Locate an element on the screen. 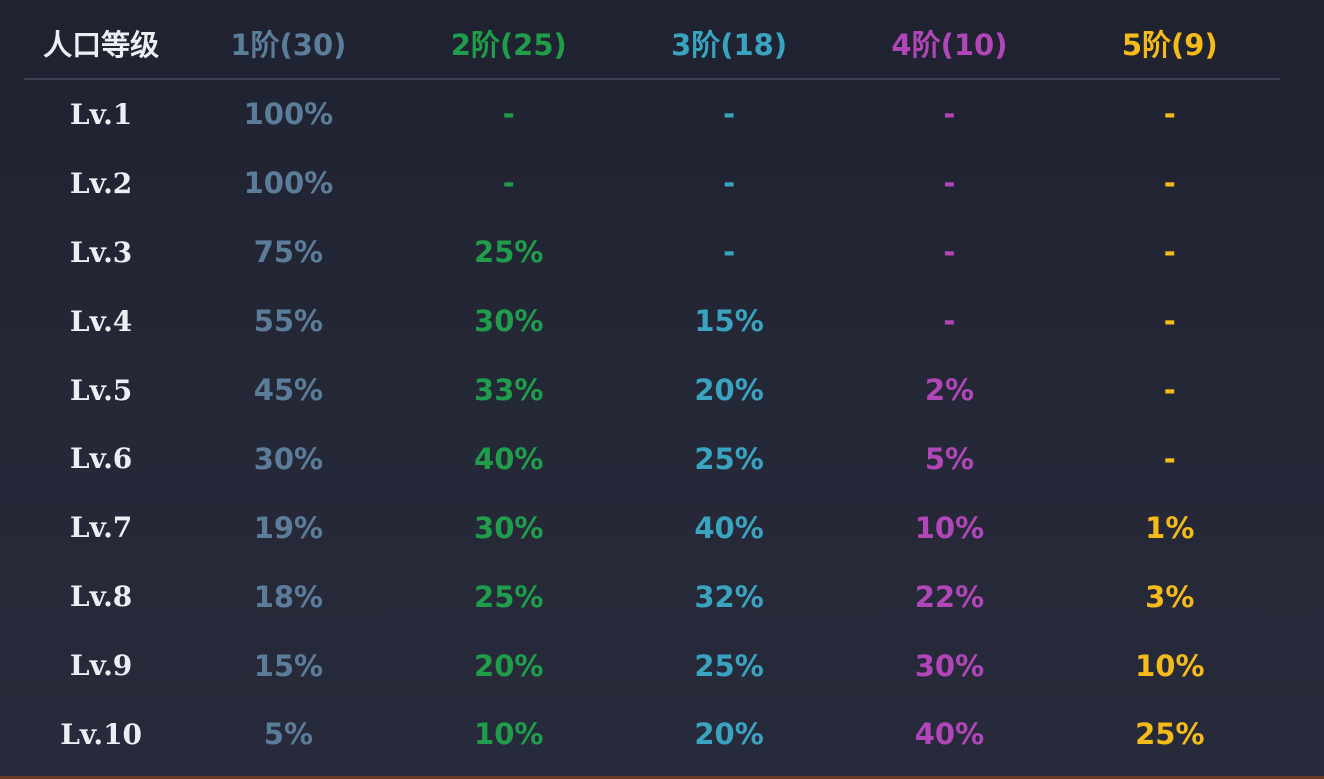 The width and height of the screenshot is (1324, 779). table-row: Lv.5 45% 33% 20% 2% - is located at coordinates (652, 390).